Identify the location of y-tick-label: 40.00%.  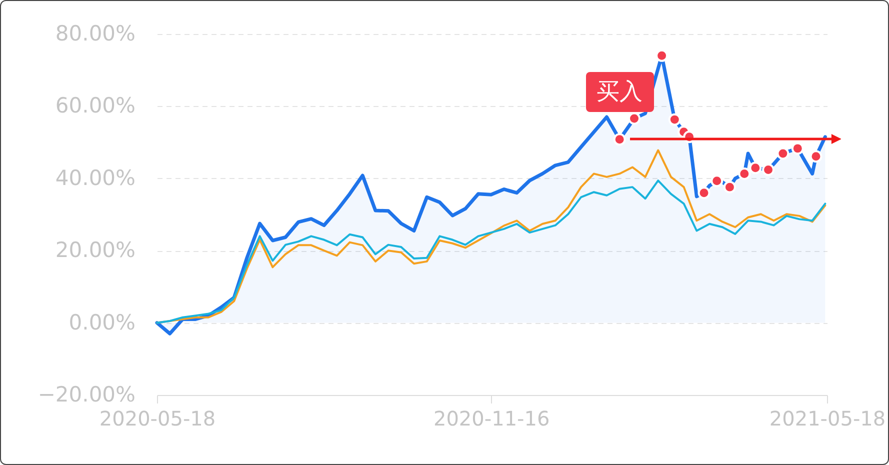
(95, 178).